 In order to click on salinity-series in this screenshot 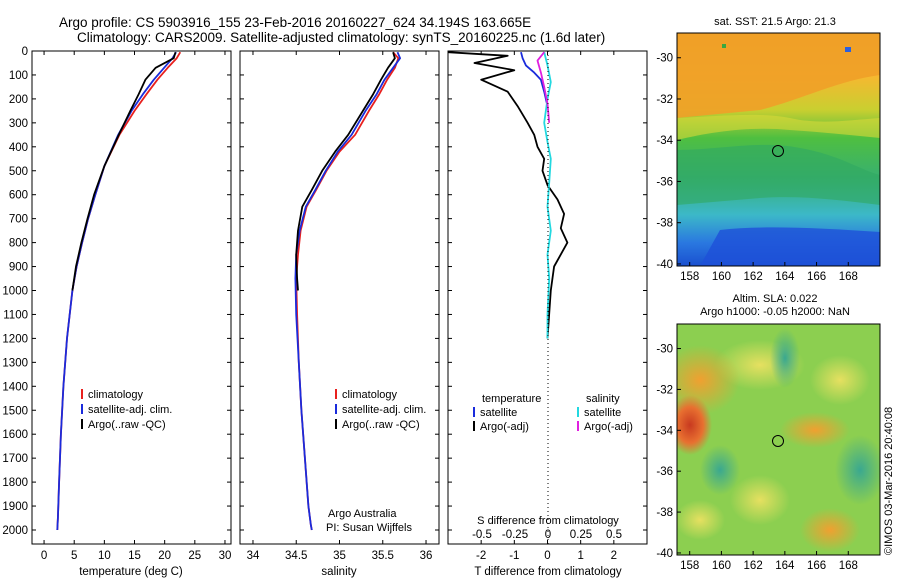, I will do `click(348, 291)`.